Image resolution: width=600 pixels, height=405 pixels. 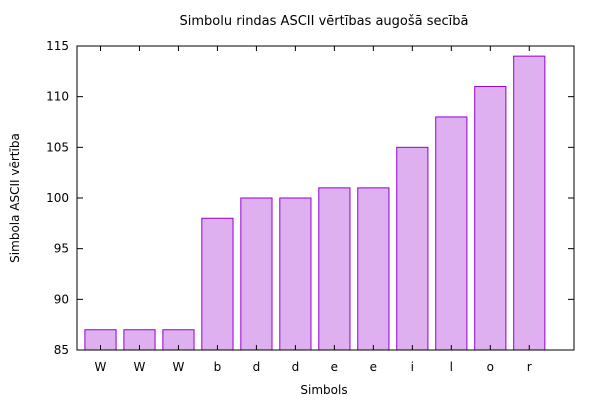 I want to click on x-tick-label-6: e, so click(x=334, y=367).